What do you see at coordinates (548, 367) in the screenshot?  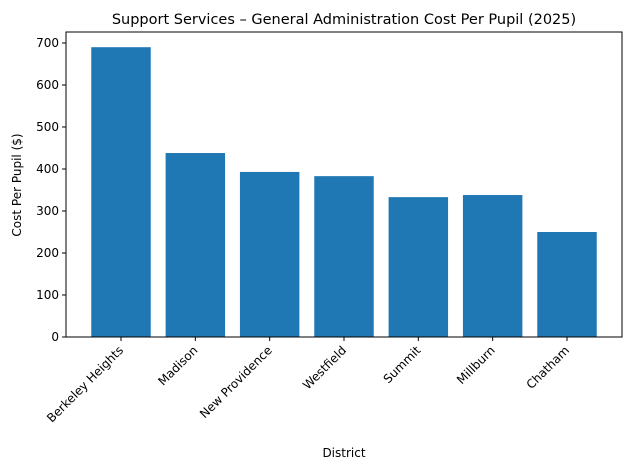 I see `x-tick-label: Chatham` at bounding box center [548, 367].